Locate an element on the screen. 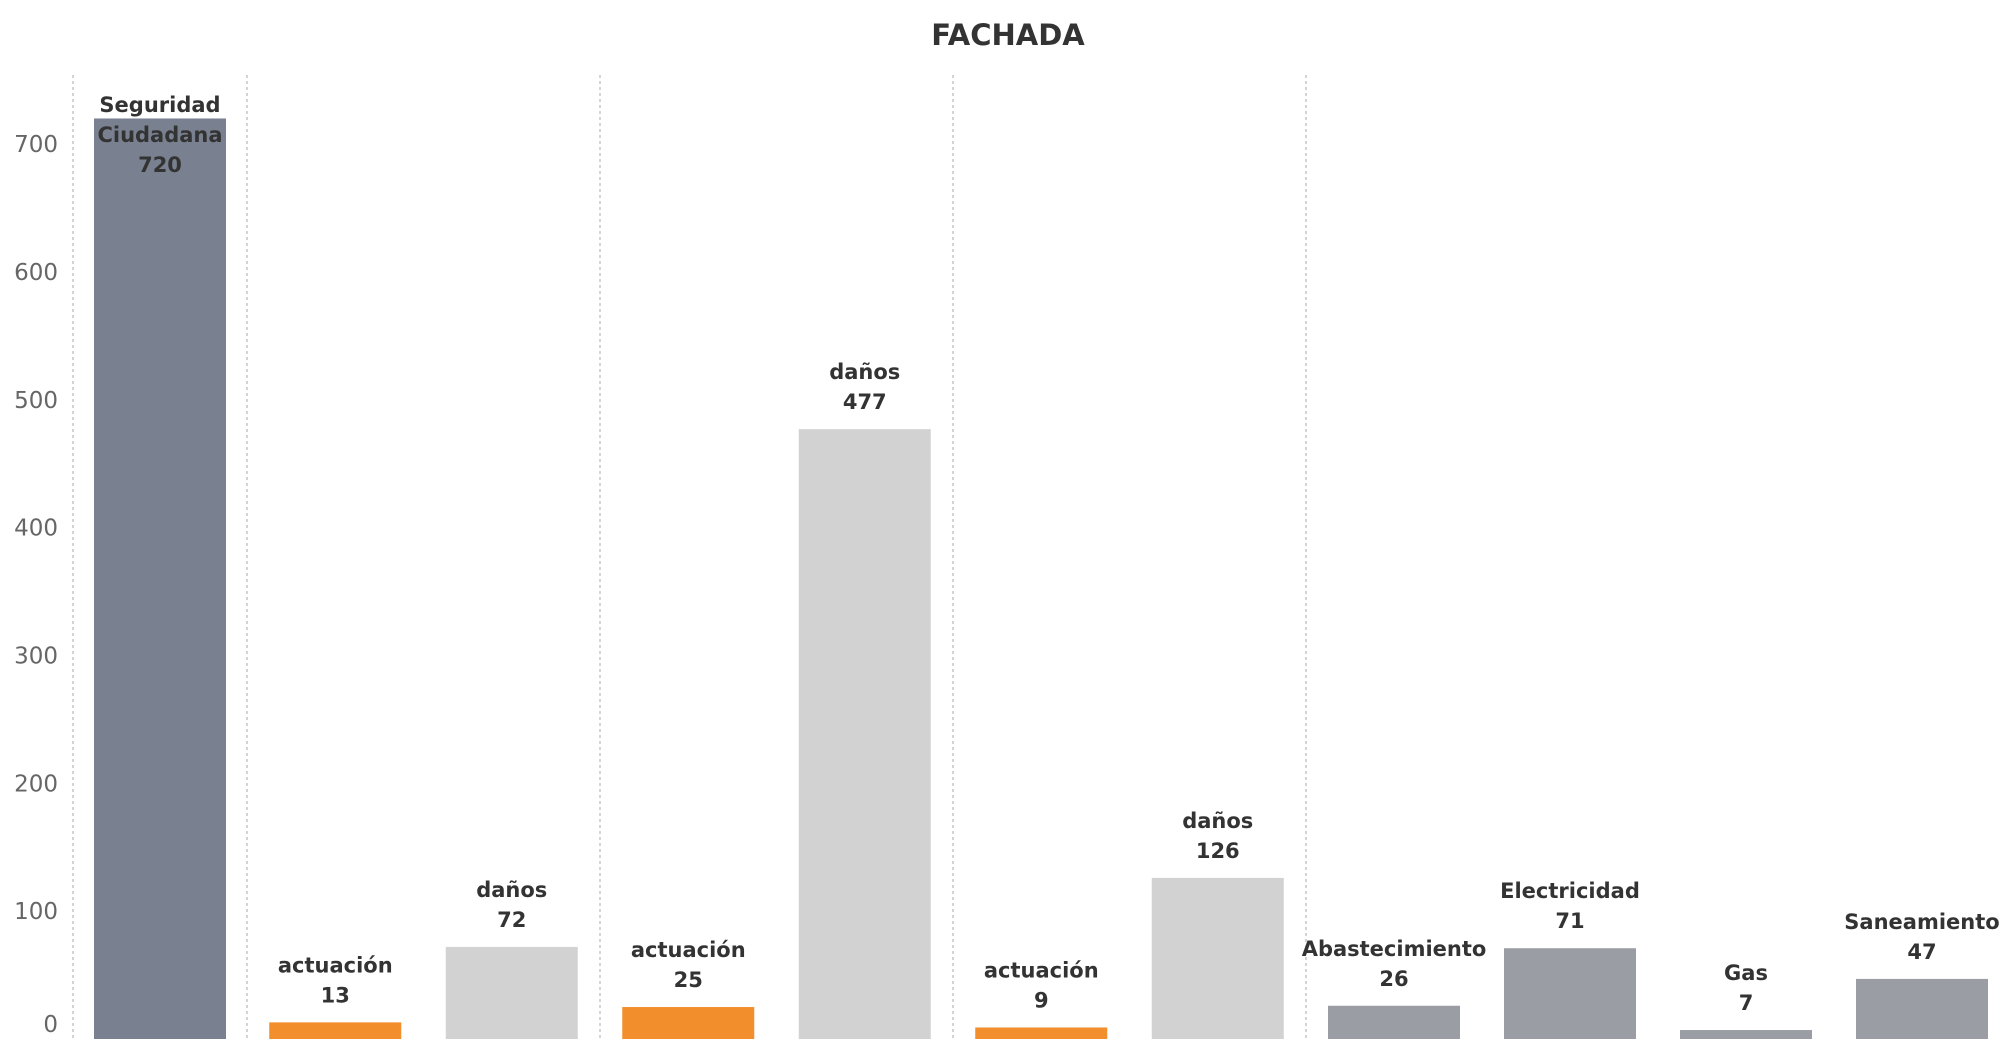  y-tick-label: 300 is located at coordinates (36, 656).